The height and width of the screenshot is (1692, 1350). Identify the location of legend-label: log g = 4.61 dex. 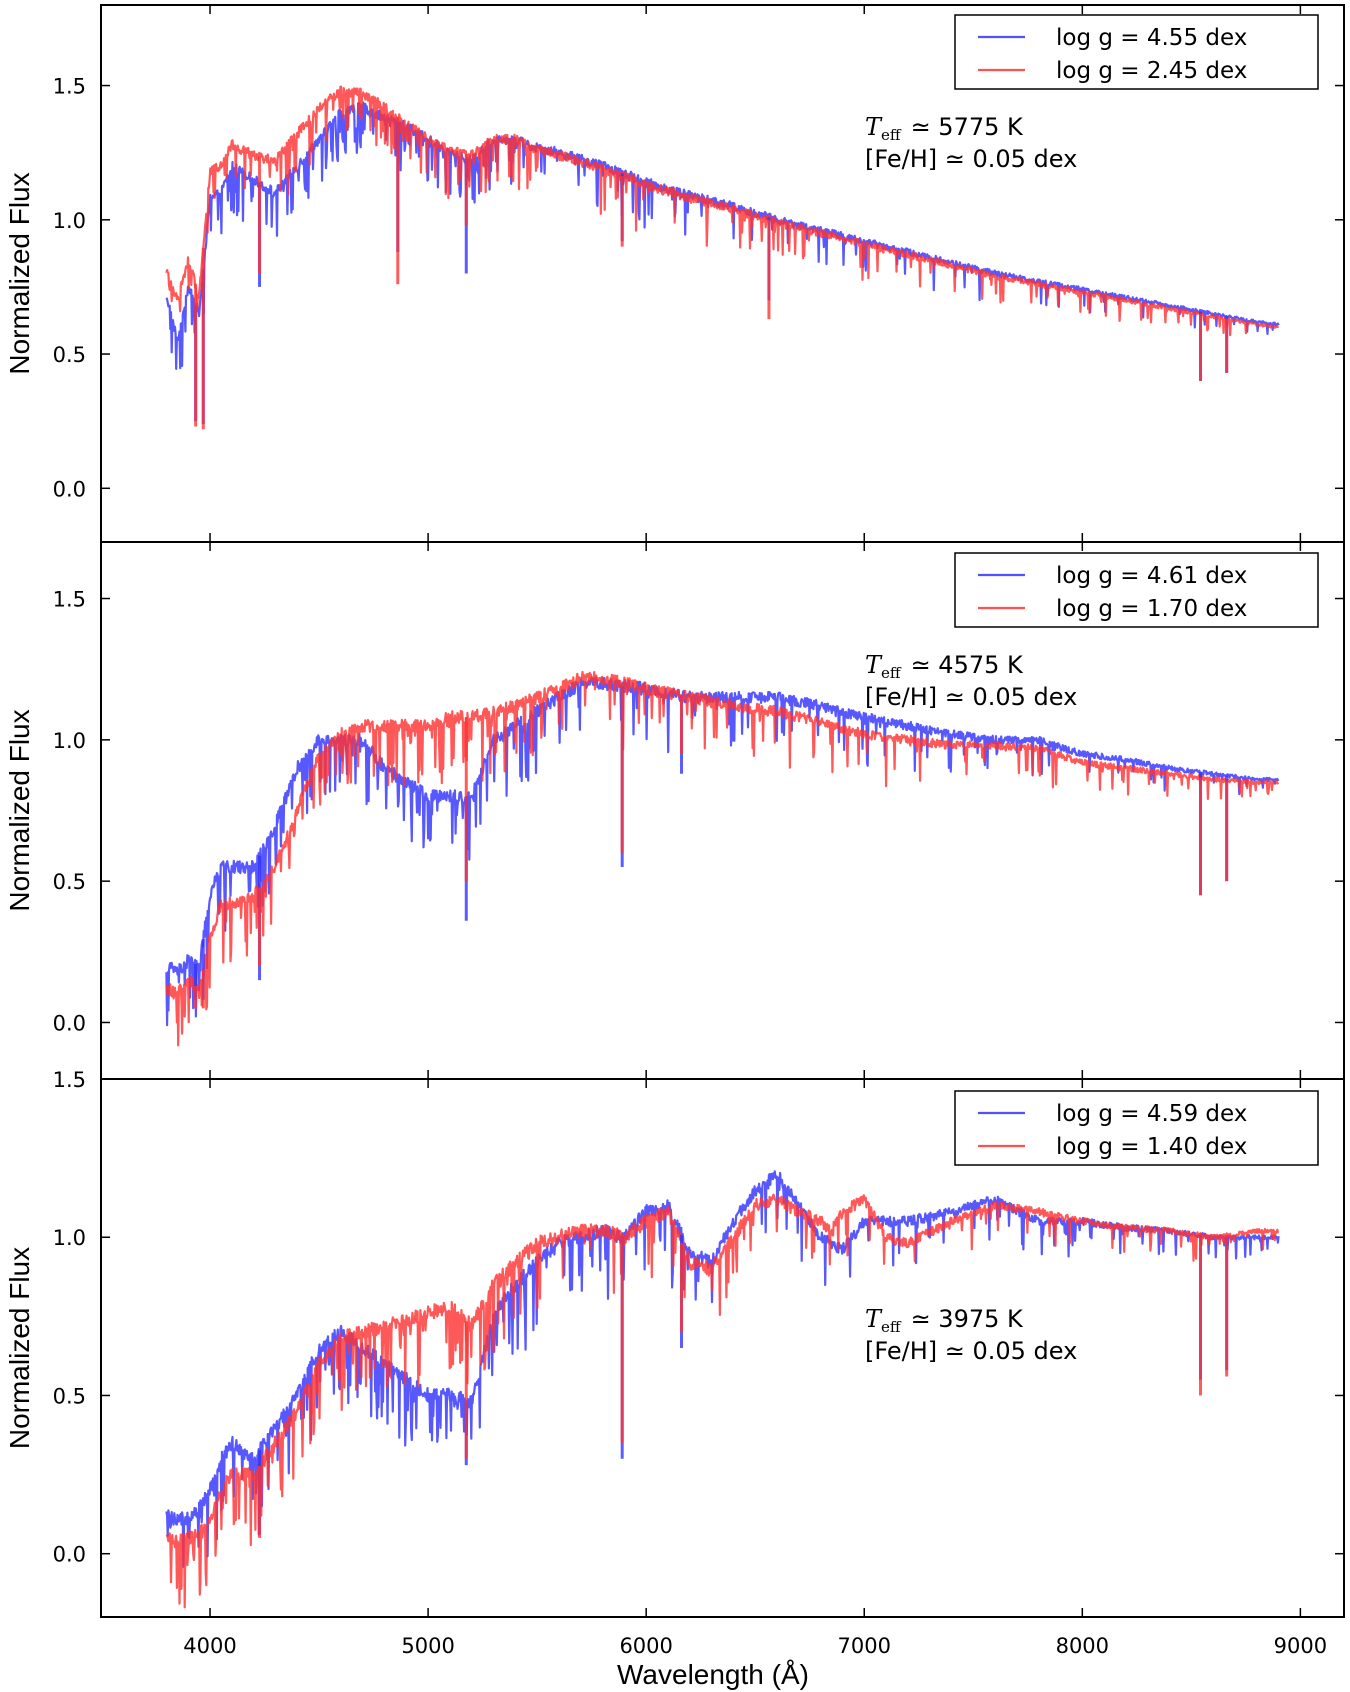
(1151, 576).